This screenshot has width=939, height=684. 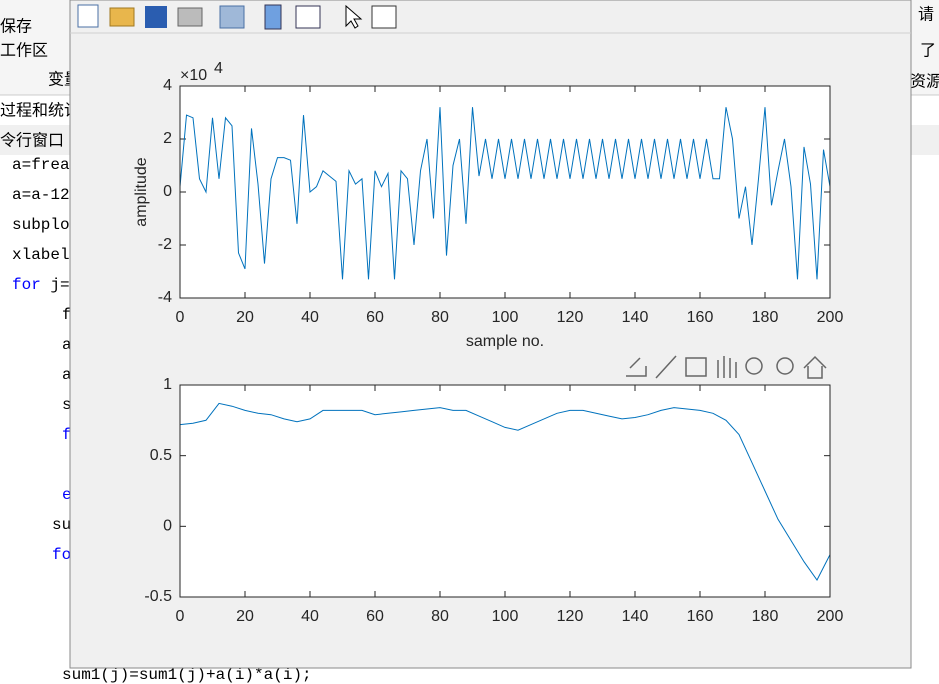 I want to click on figure-toolbar, so click(x=237, y=17).